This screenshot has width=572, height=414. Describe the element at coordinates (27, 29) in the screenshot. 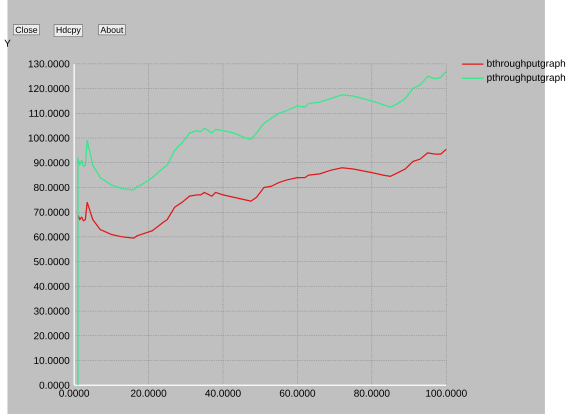

I see `text: Close` at that location.